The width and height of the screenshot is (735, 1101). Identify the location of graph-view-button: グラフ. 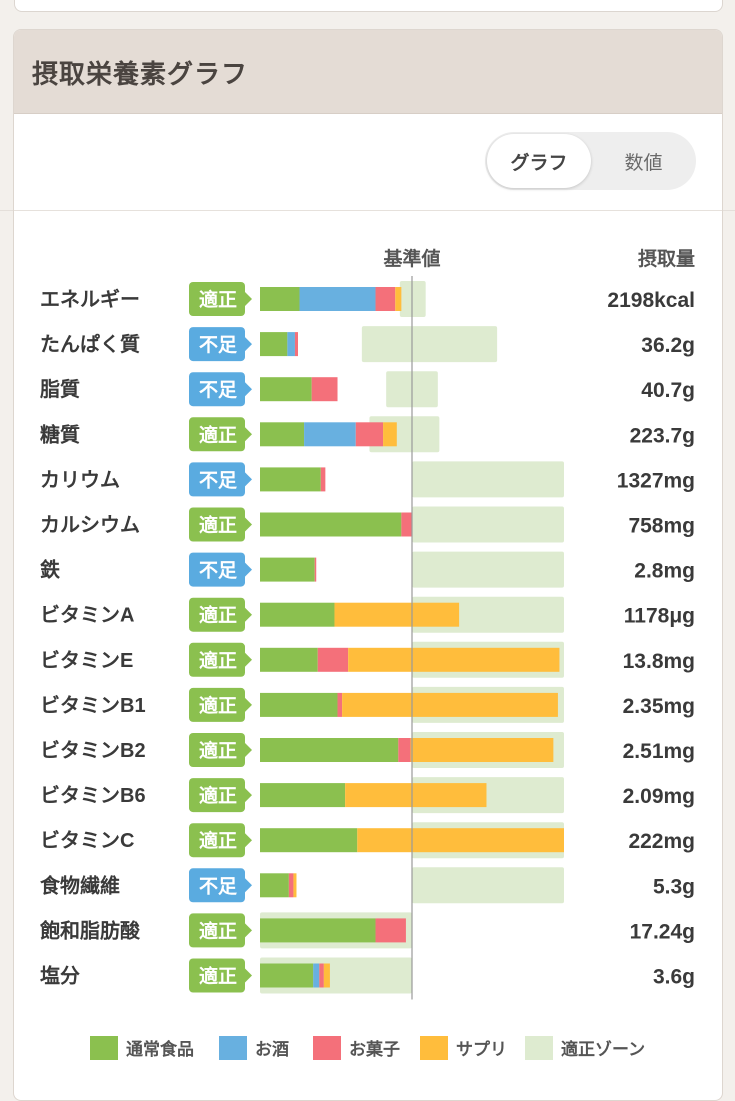
(539, 161).